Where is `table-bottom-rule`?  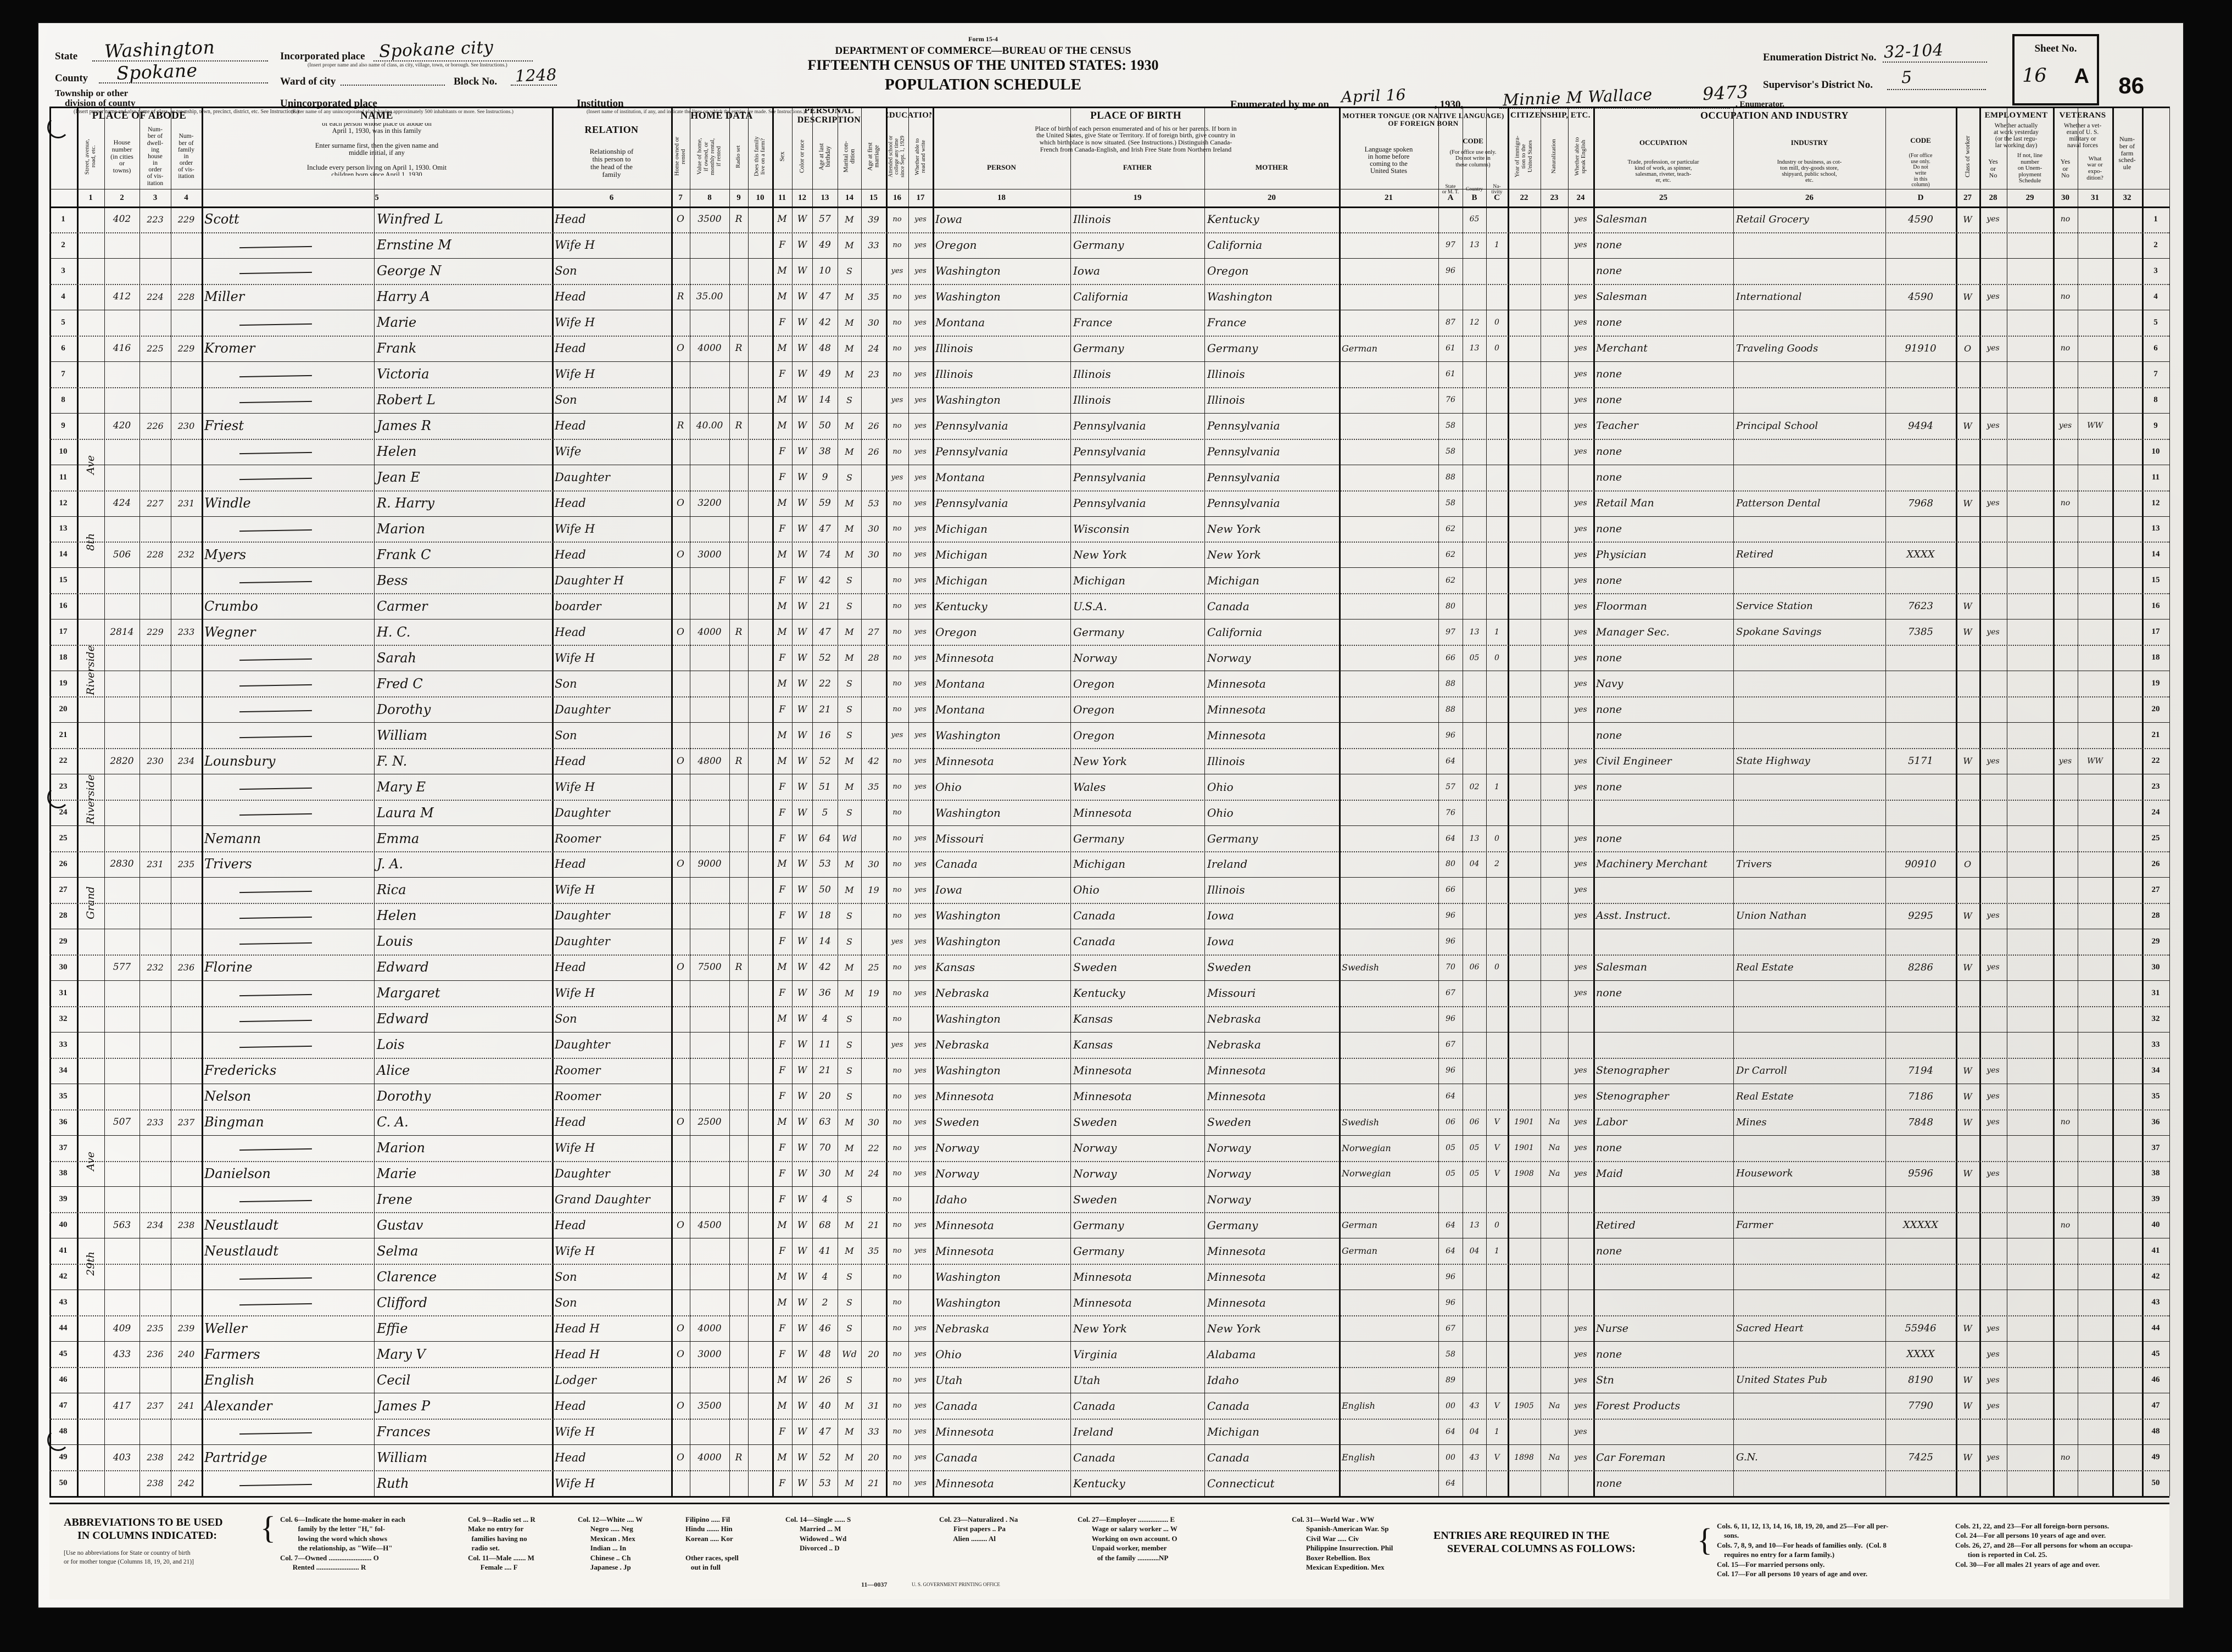
table-bottom-rule is located at coordinates (1109, 1497).